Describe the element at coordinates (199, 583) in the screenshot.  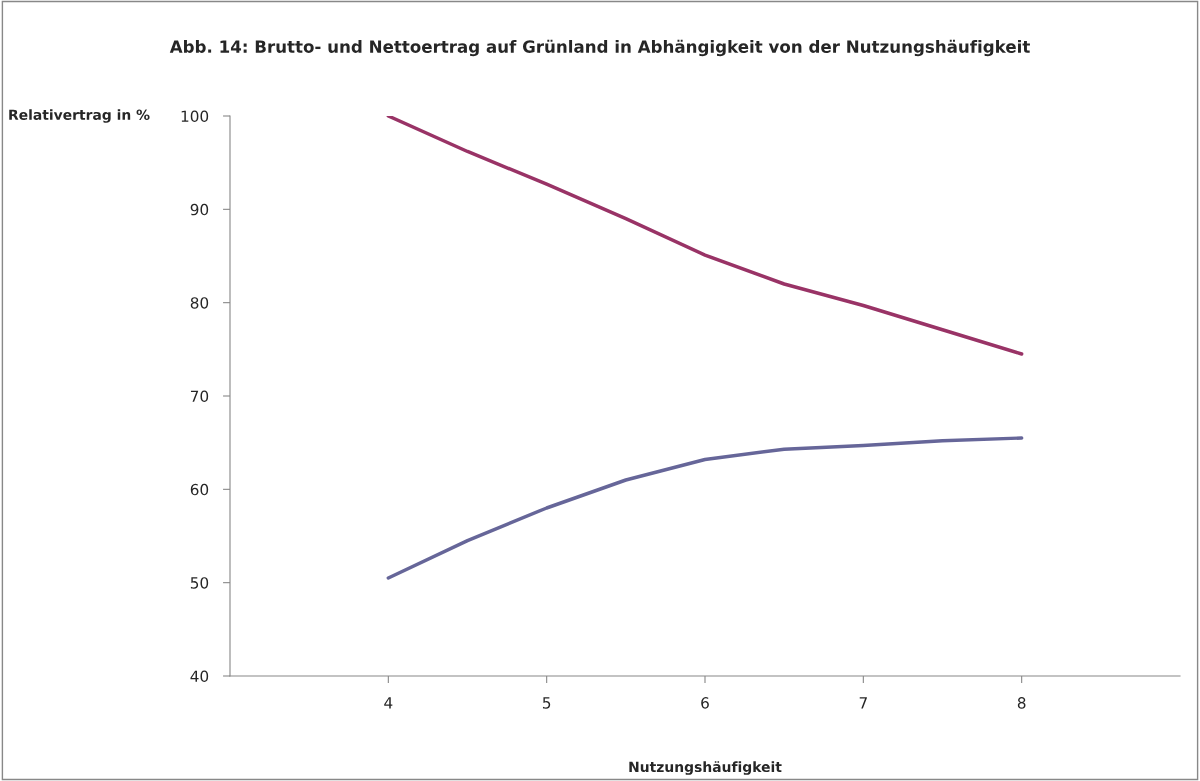
I see `y-tick-label: 50` at that location.